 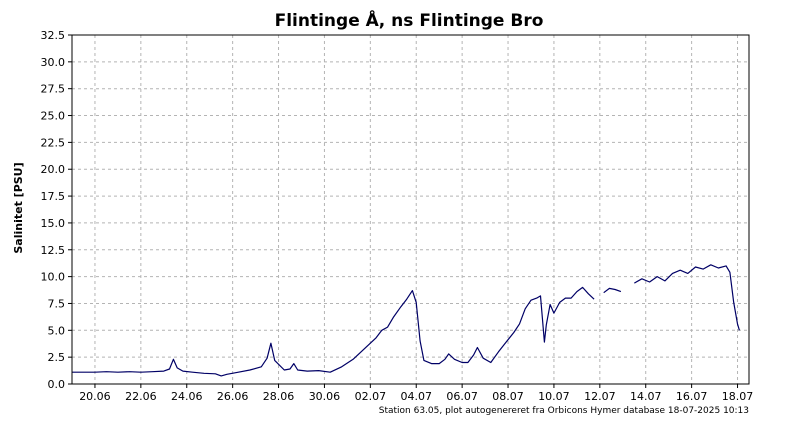 I want to click on y-tick-label: 20.0, so click(x=53, y=169).